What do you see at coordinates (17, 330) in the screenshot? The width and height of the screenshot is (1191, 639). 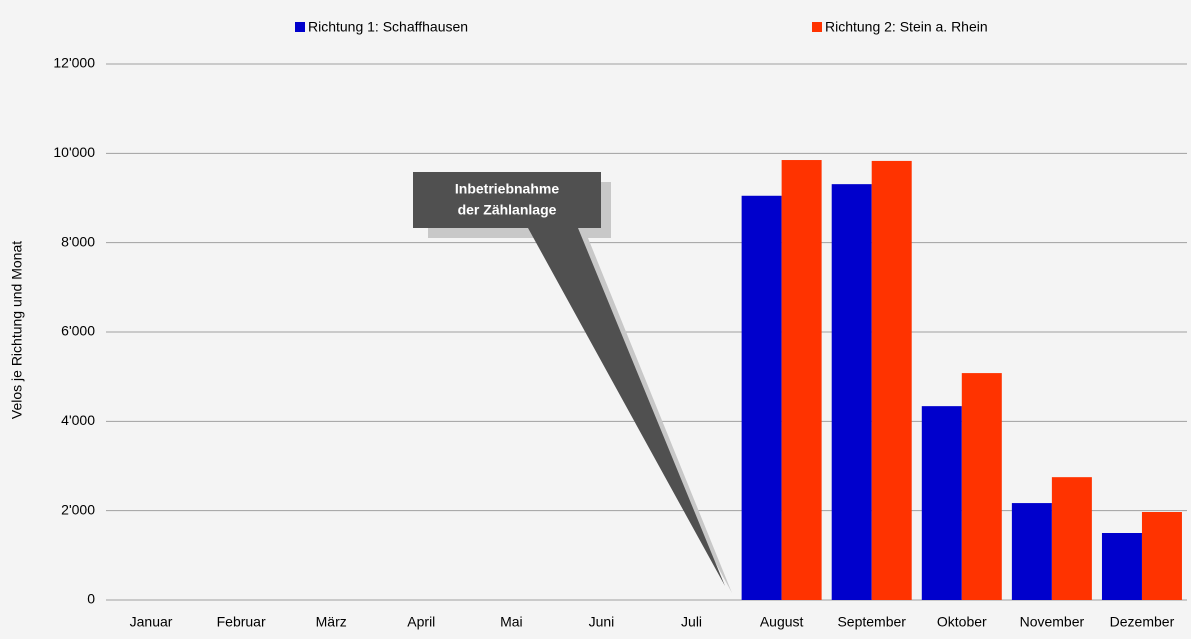 I see `y-axis-label: Velos je Richtung und Monat` at bounding box center [17, 330].